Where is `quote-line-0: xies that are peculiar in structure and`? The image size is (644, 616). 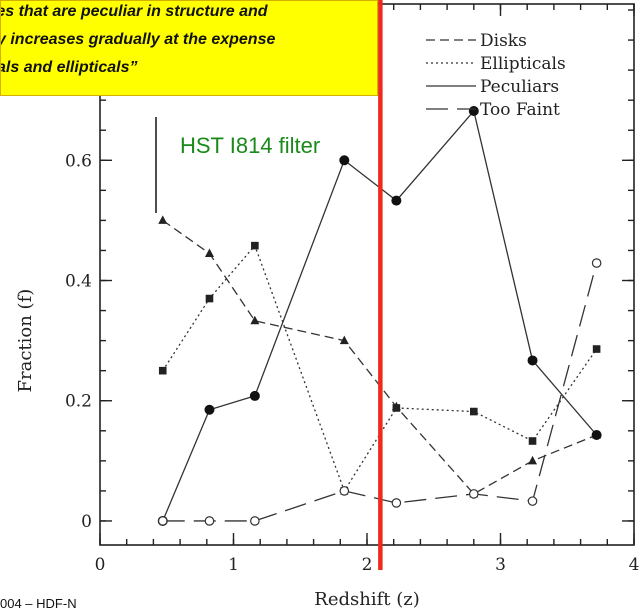 quote-line-0: xies that are peculiar in structure and is located at coordinates (134, 11).